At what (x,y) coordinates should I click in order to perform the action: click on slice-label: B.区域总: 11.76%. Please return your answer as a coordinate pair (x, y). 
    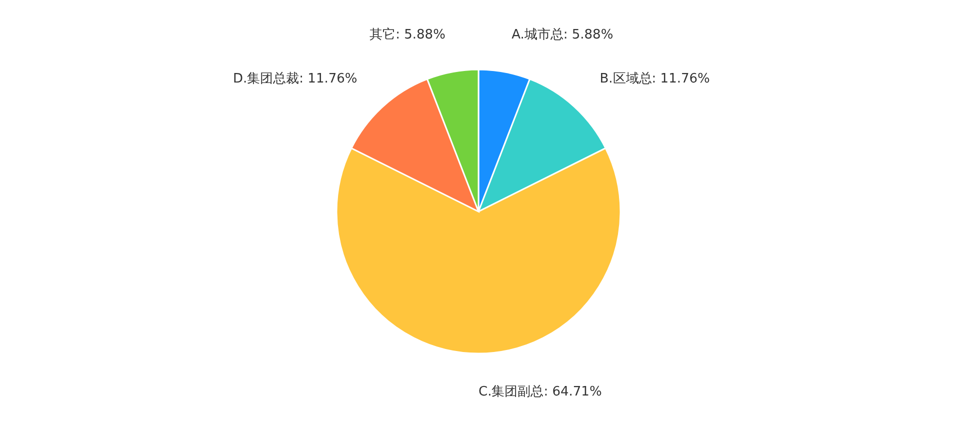
    Looking at the image, I should click on (655, 78).